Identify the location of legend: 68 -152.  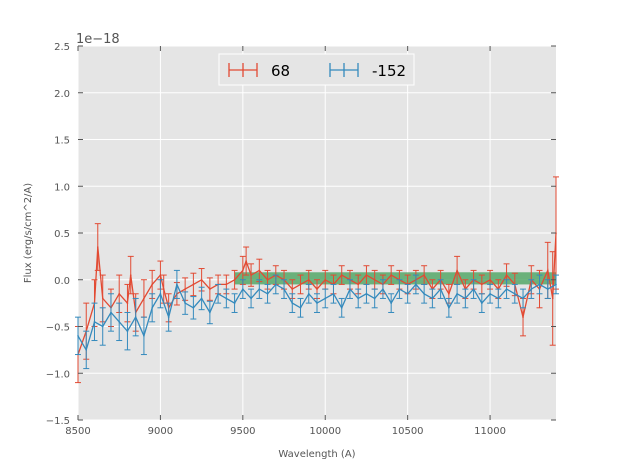
(316, 69).